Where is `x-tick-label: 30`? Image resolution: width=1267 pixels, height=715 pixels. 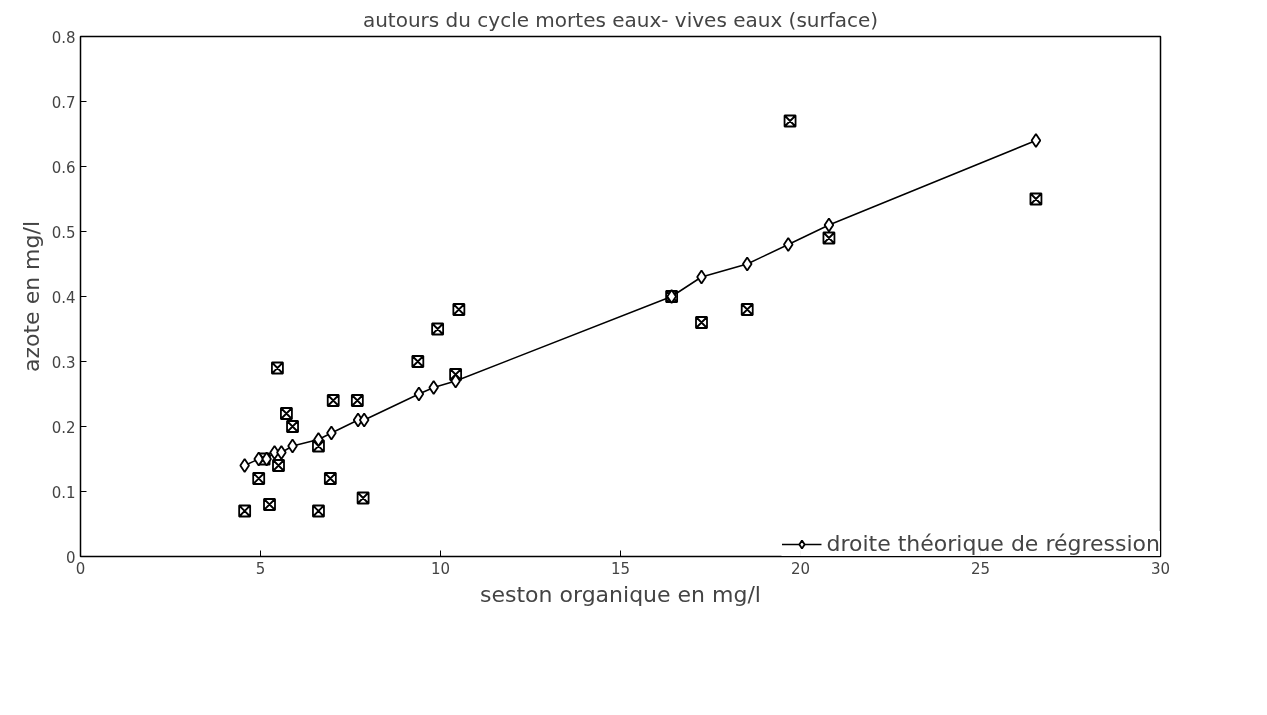 x-tick-label: 30 is located at coordinates (1160, 568).